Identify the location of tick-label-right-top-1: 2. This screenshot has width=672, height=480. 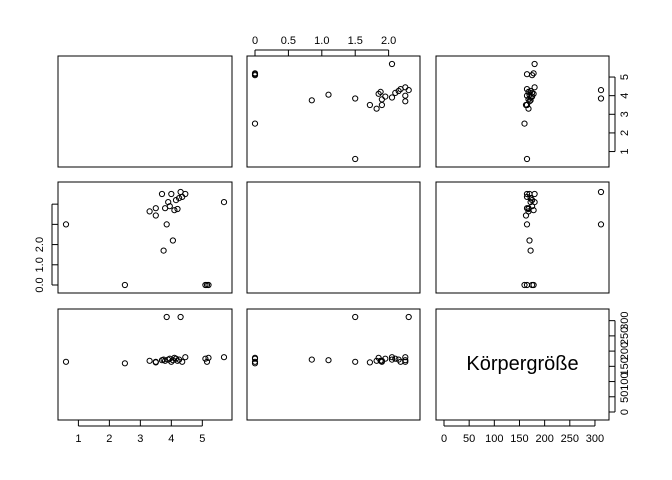
(625, 133).